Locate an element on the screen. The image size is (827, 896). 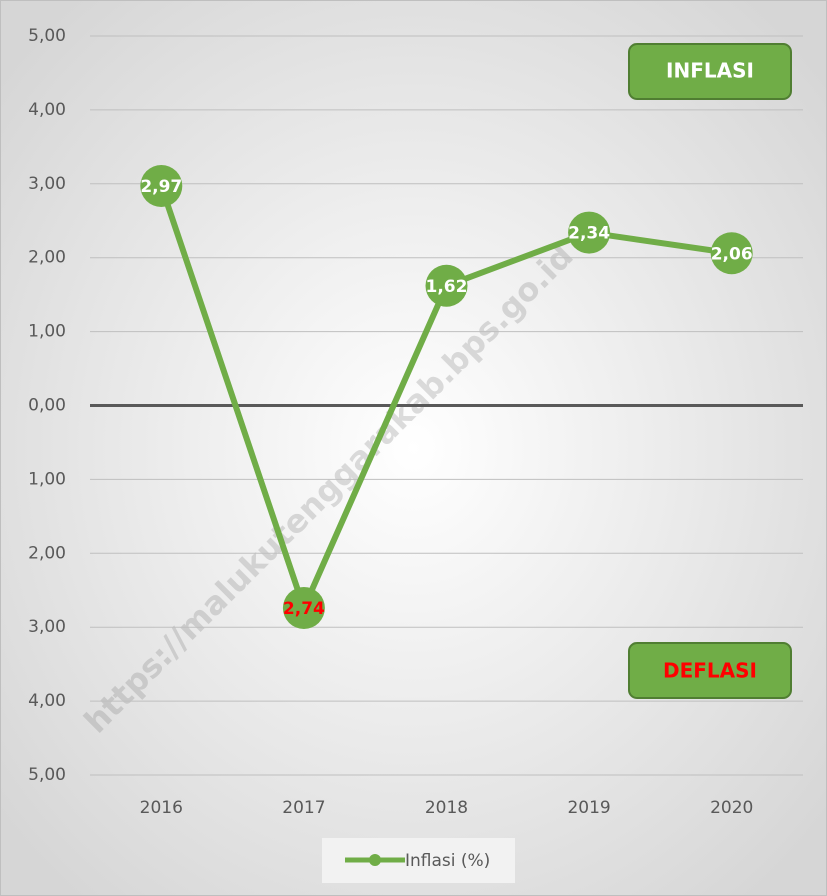
data-label: 2,06 is located at coordinates (732, 254).